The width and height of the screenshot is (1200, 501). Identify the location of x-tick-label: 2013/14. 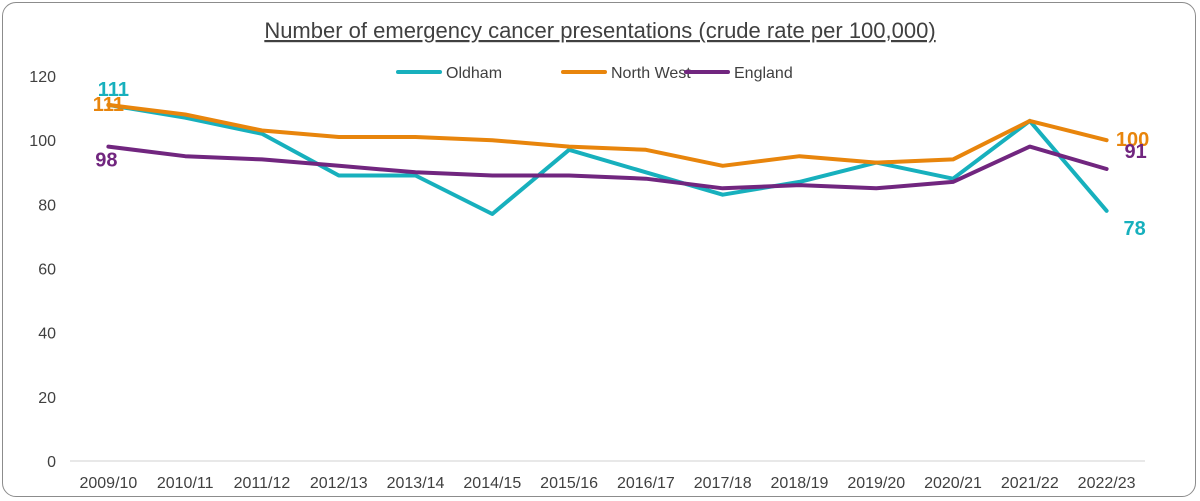
(416, 483).